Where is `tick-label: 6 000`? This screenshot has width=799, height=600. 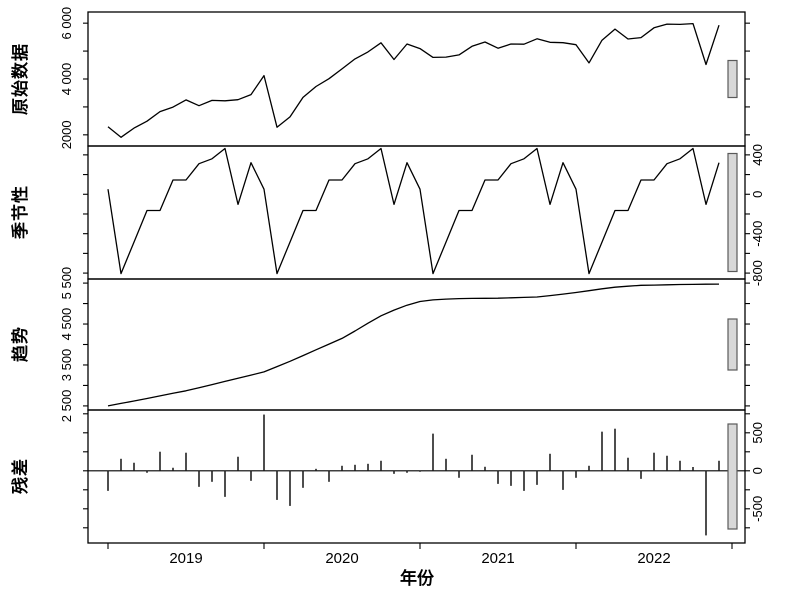
tick-label: 6 000 is located at coordinates (66, 23).